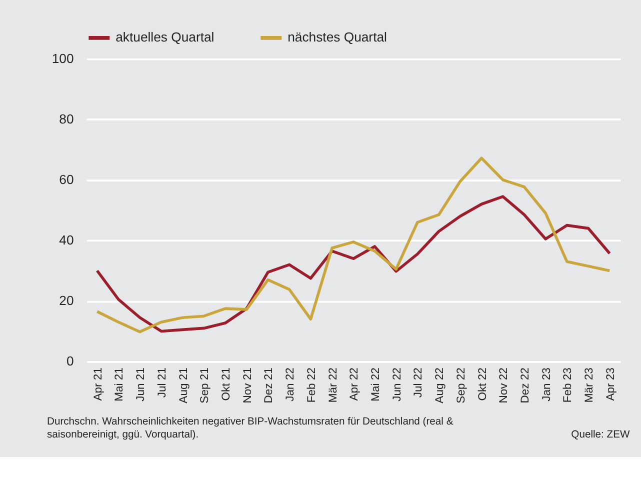 The image size is (641, 495). What do you see at coordinates (66, 180) in the screenshot?
I see `y-tick-label: 60` at bounding box center [66, 180].